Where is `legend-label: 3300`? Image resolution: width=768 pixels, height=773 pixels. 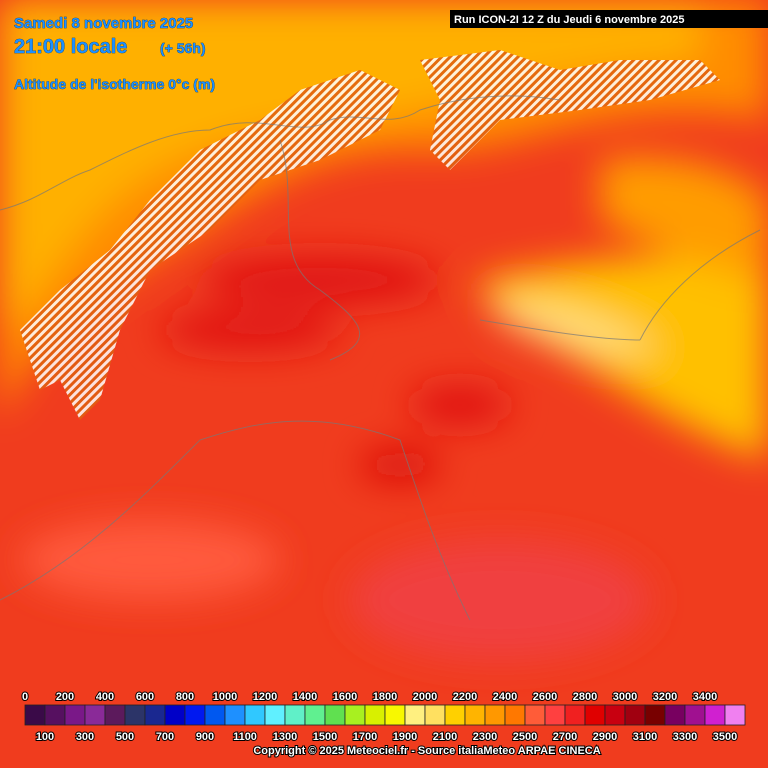
legend-label: 3300 is located at coordinates (685, 737).